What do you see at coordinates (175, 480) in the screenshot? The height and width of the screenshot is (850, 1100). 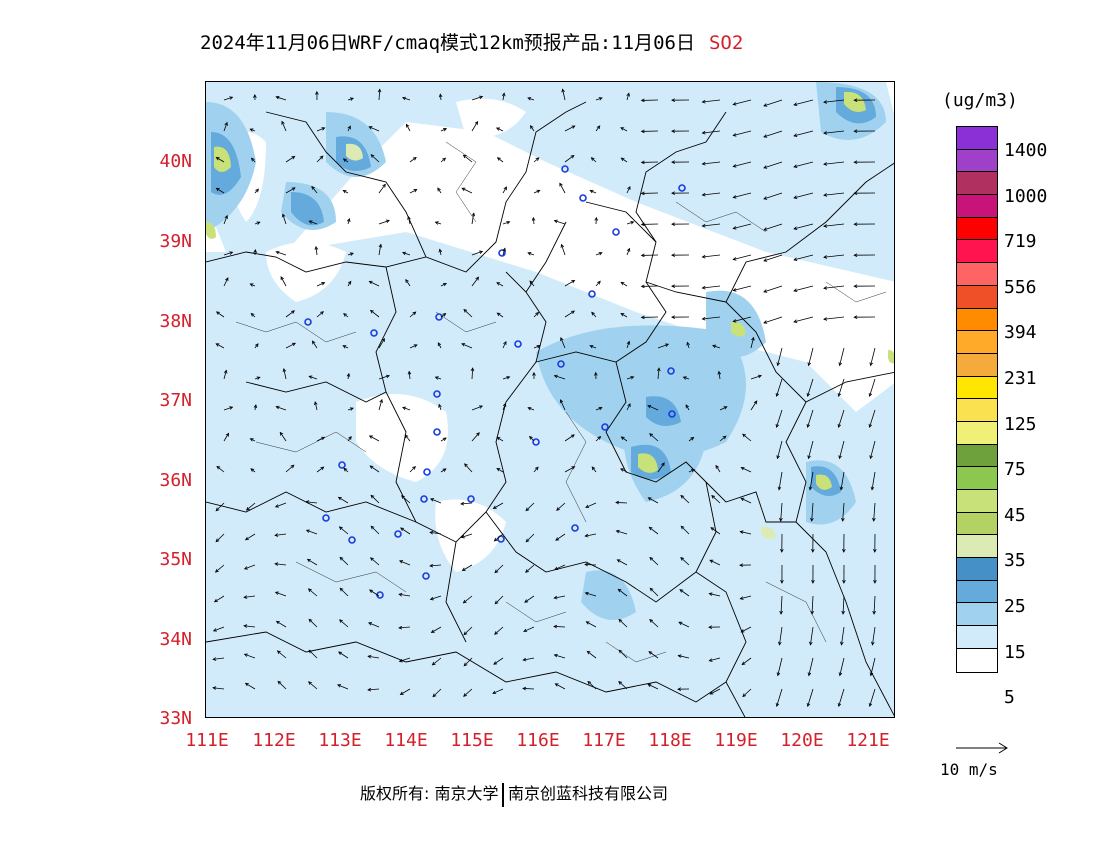 I see `lat-label: 36N` at bounding box center [175, 480].